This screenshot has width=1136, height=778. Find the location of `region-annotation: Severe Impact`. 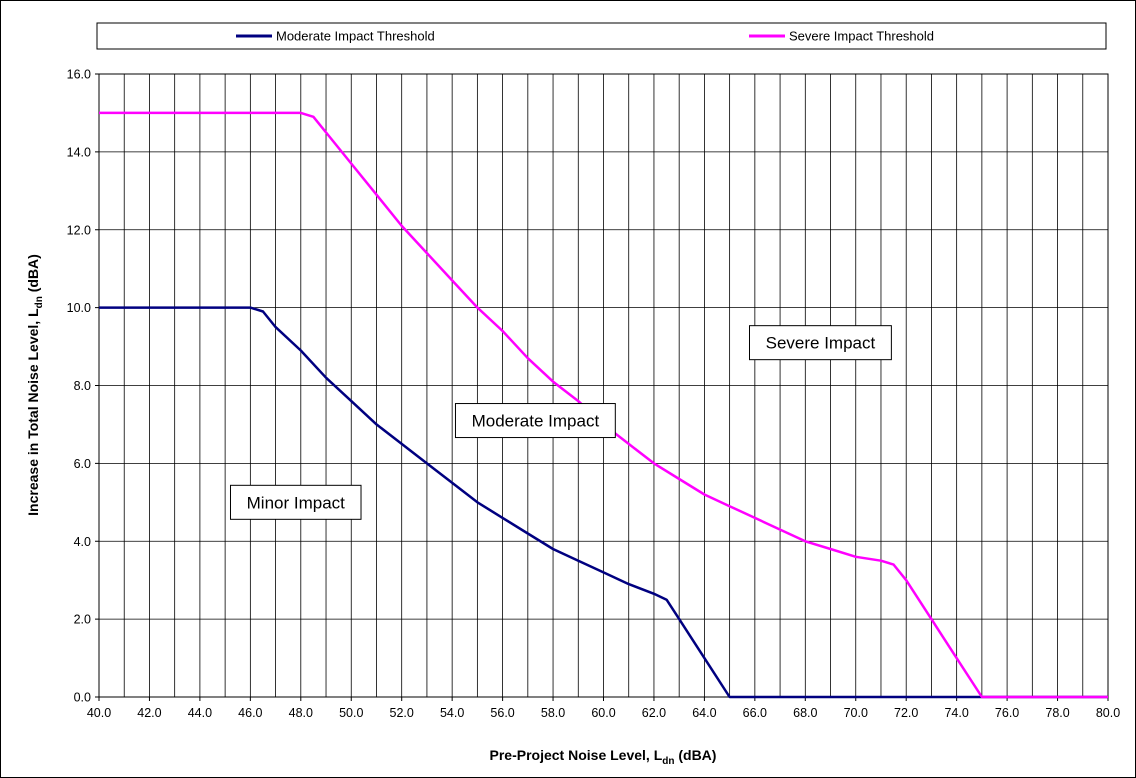

region-annotation: Severe Impact is located at coordinates (820, 343).